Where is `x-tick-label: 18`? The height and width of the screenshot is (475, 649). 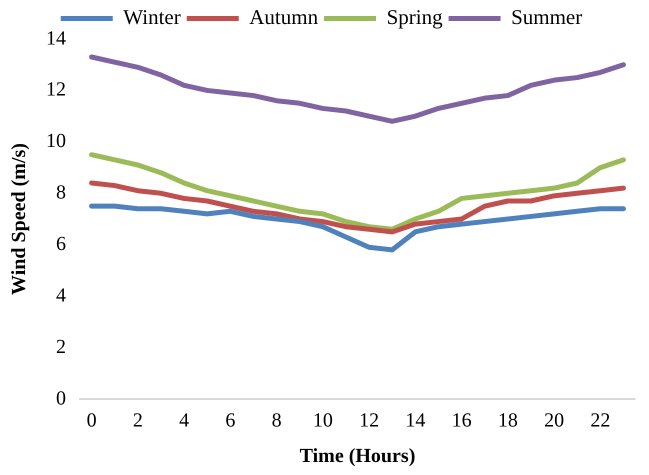
x-tick-label: 18 is located at coordinates (508, 420).